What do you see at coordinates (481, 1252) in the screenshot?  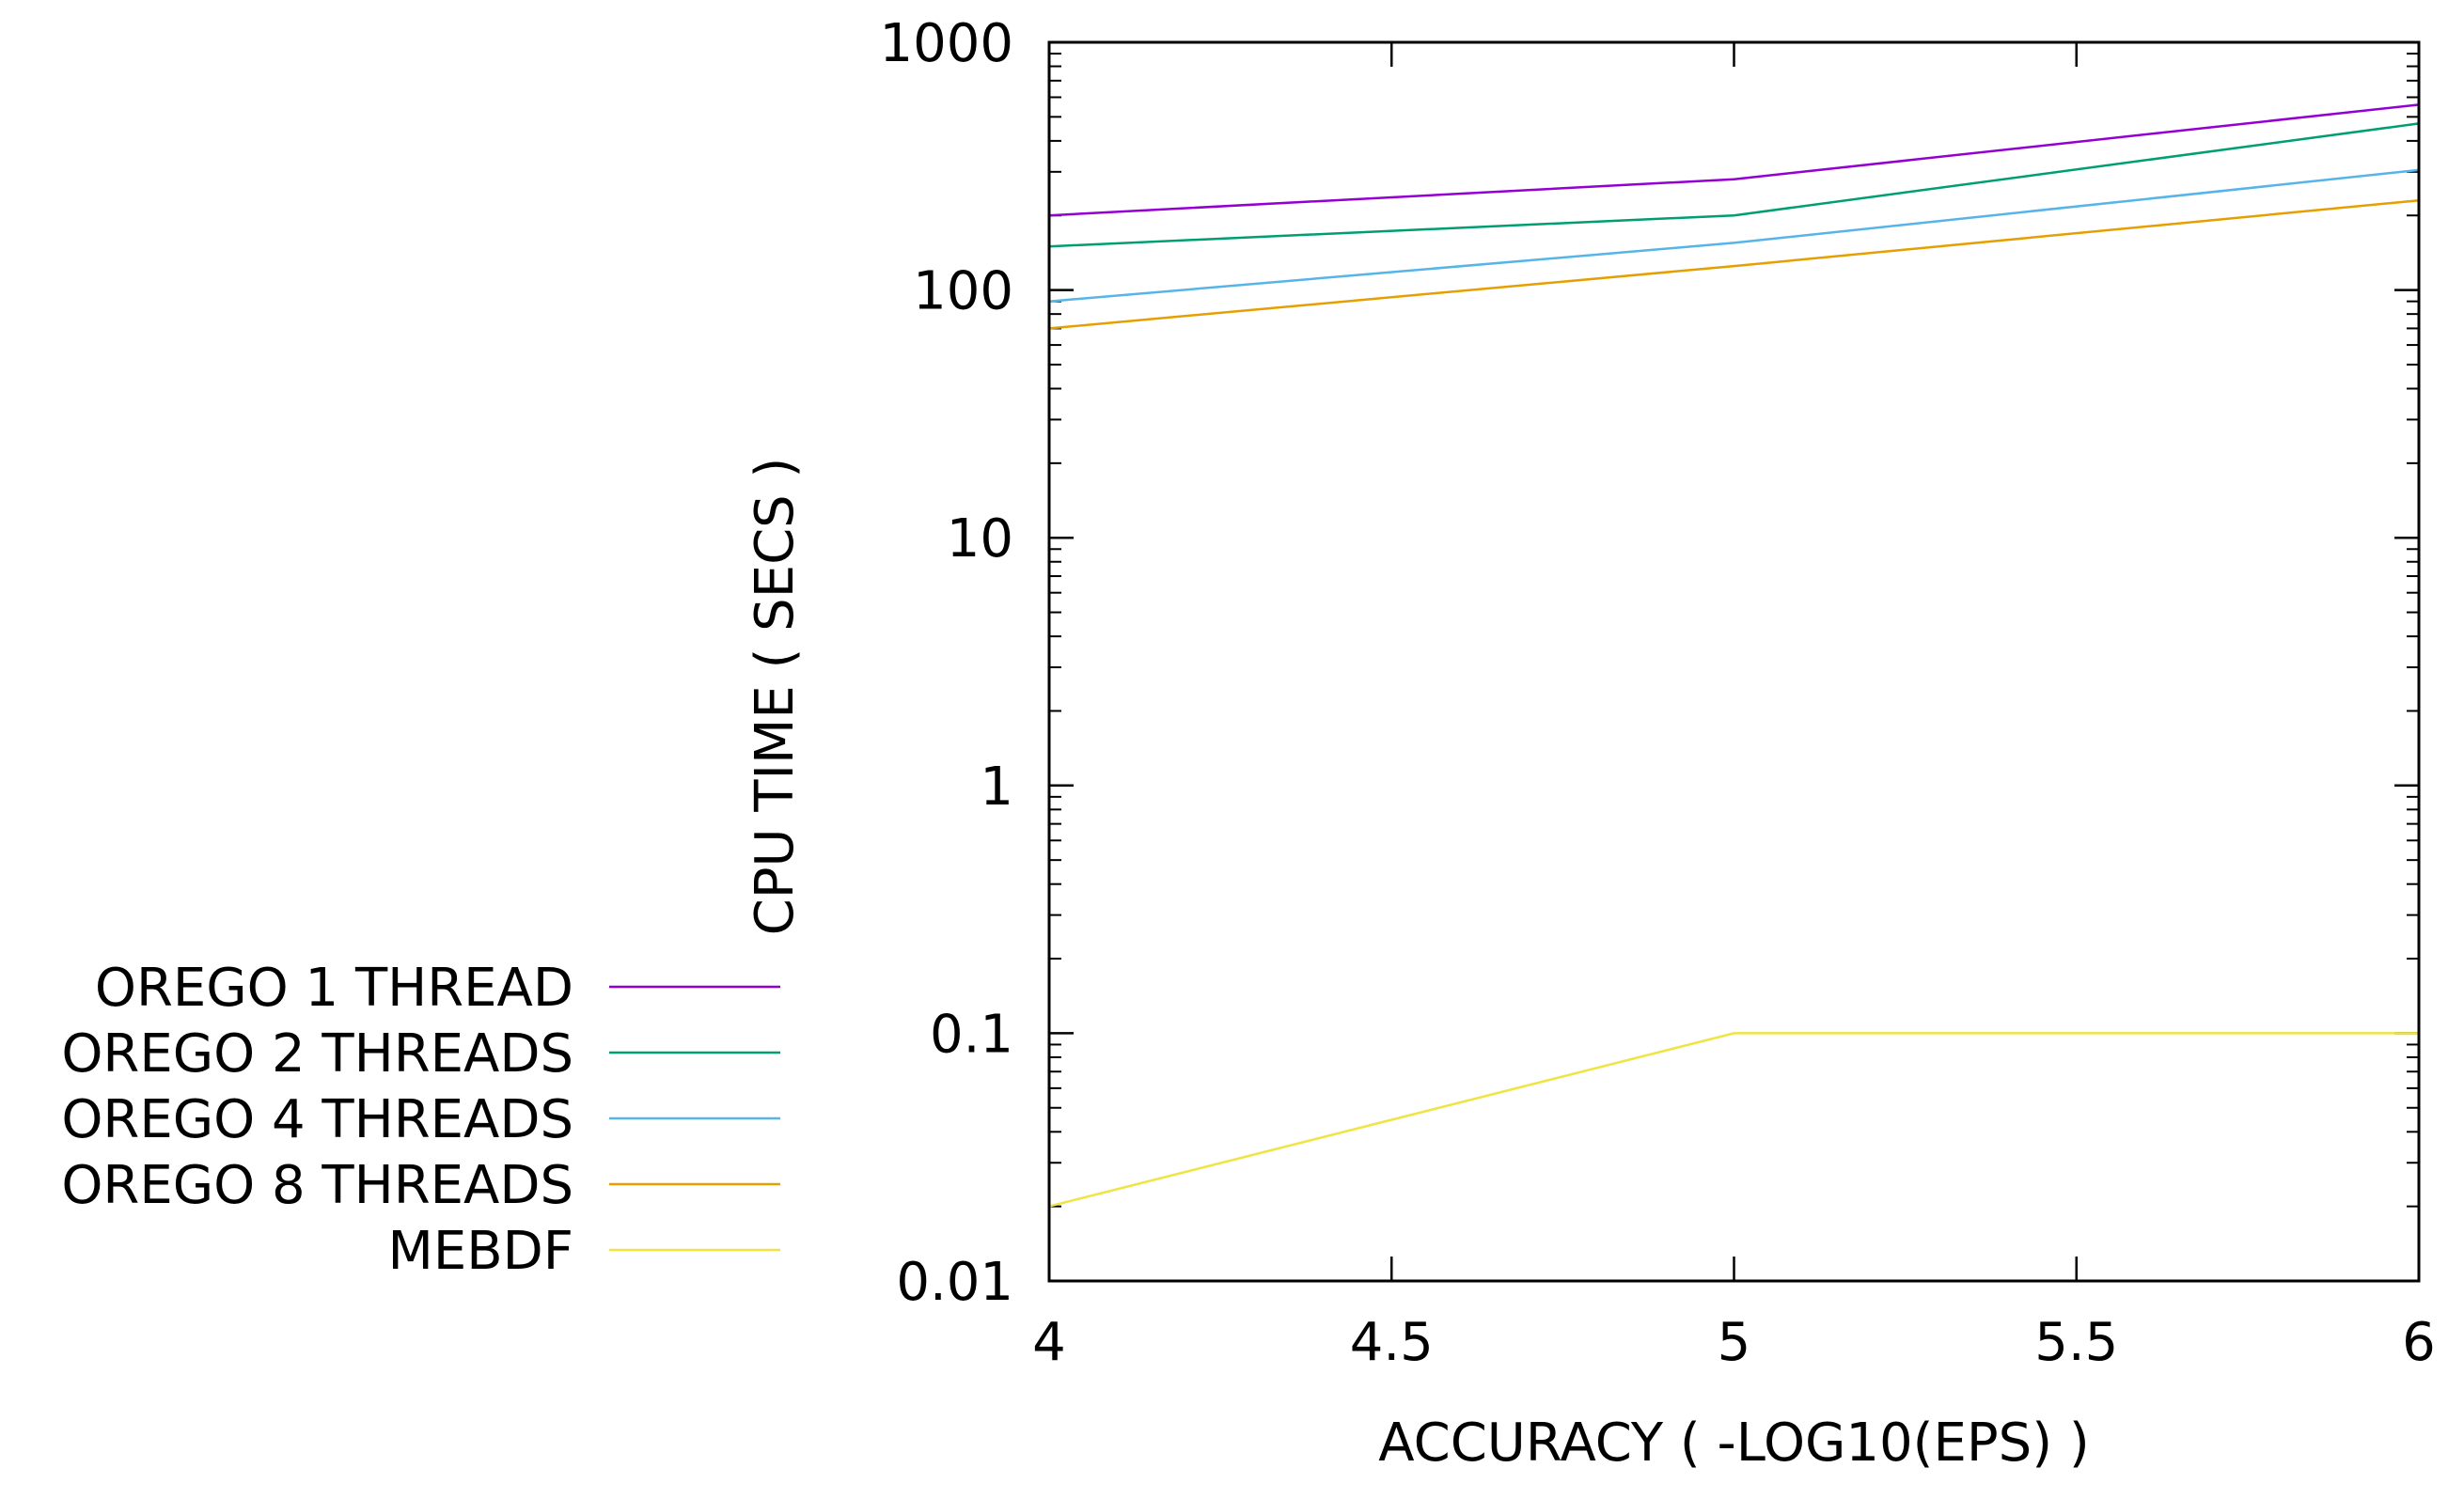 I see `legend-label: MEBDF` at bounding box center [481, 1252].